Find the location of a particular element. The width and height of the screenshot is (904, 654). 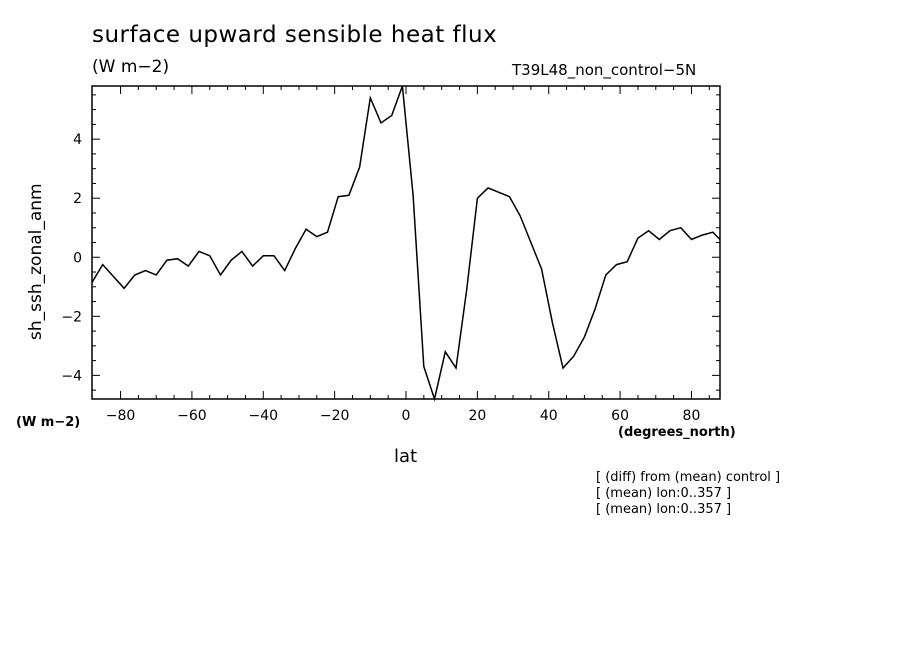

chart-units: (W m−2) is located at coordinates (131, 67).